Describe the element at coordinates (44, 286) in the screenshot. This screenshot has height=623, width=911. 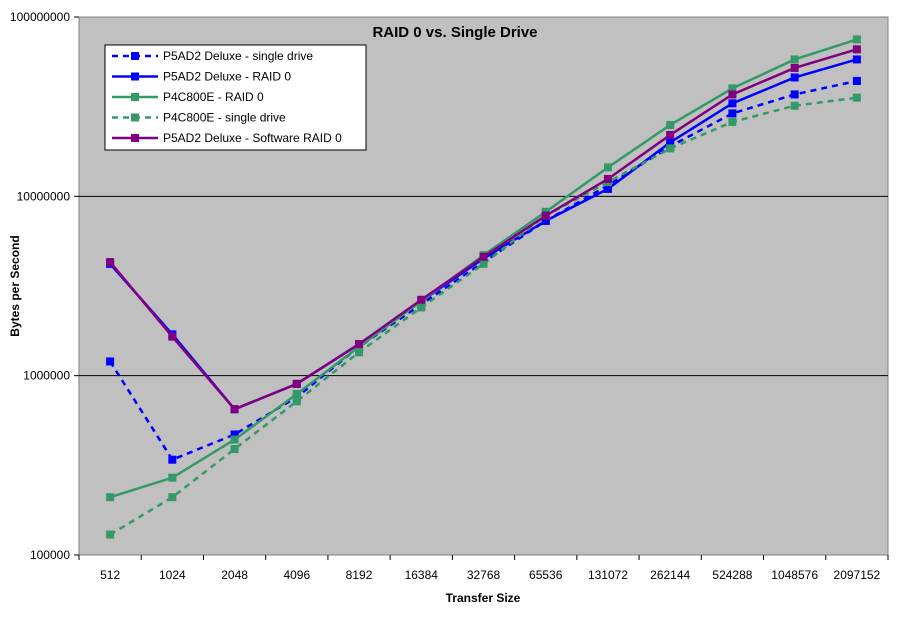
I see `y-axis: 100000 1000000 10000000 100000000` at that location.